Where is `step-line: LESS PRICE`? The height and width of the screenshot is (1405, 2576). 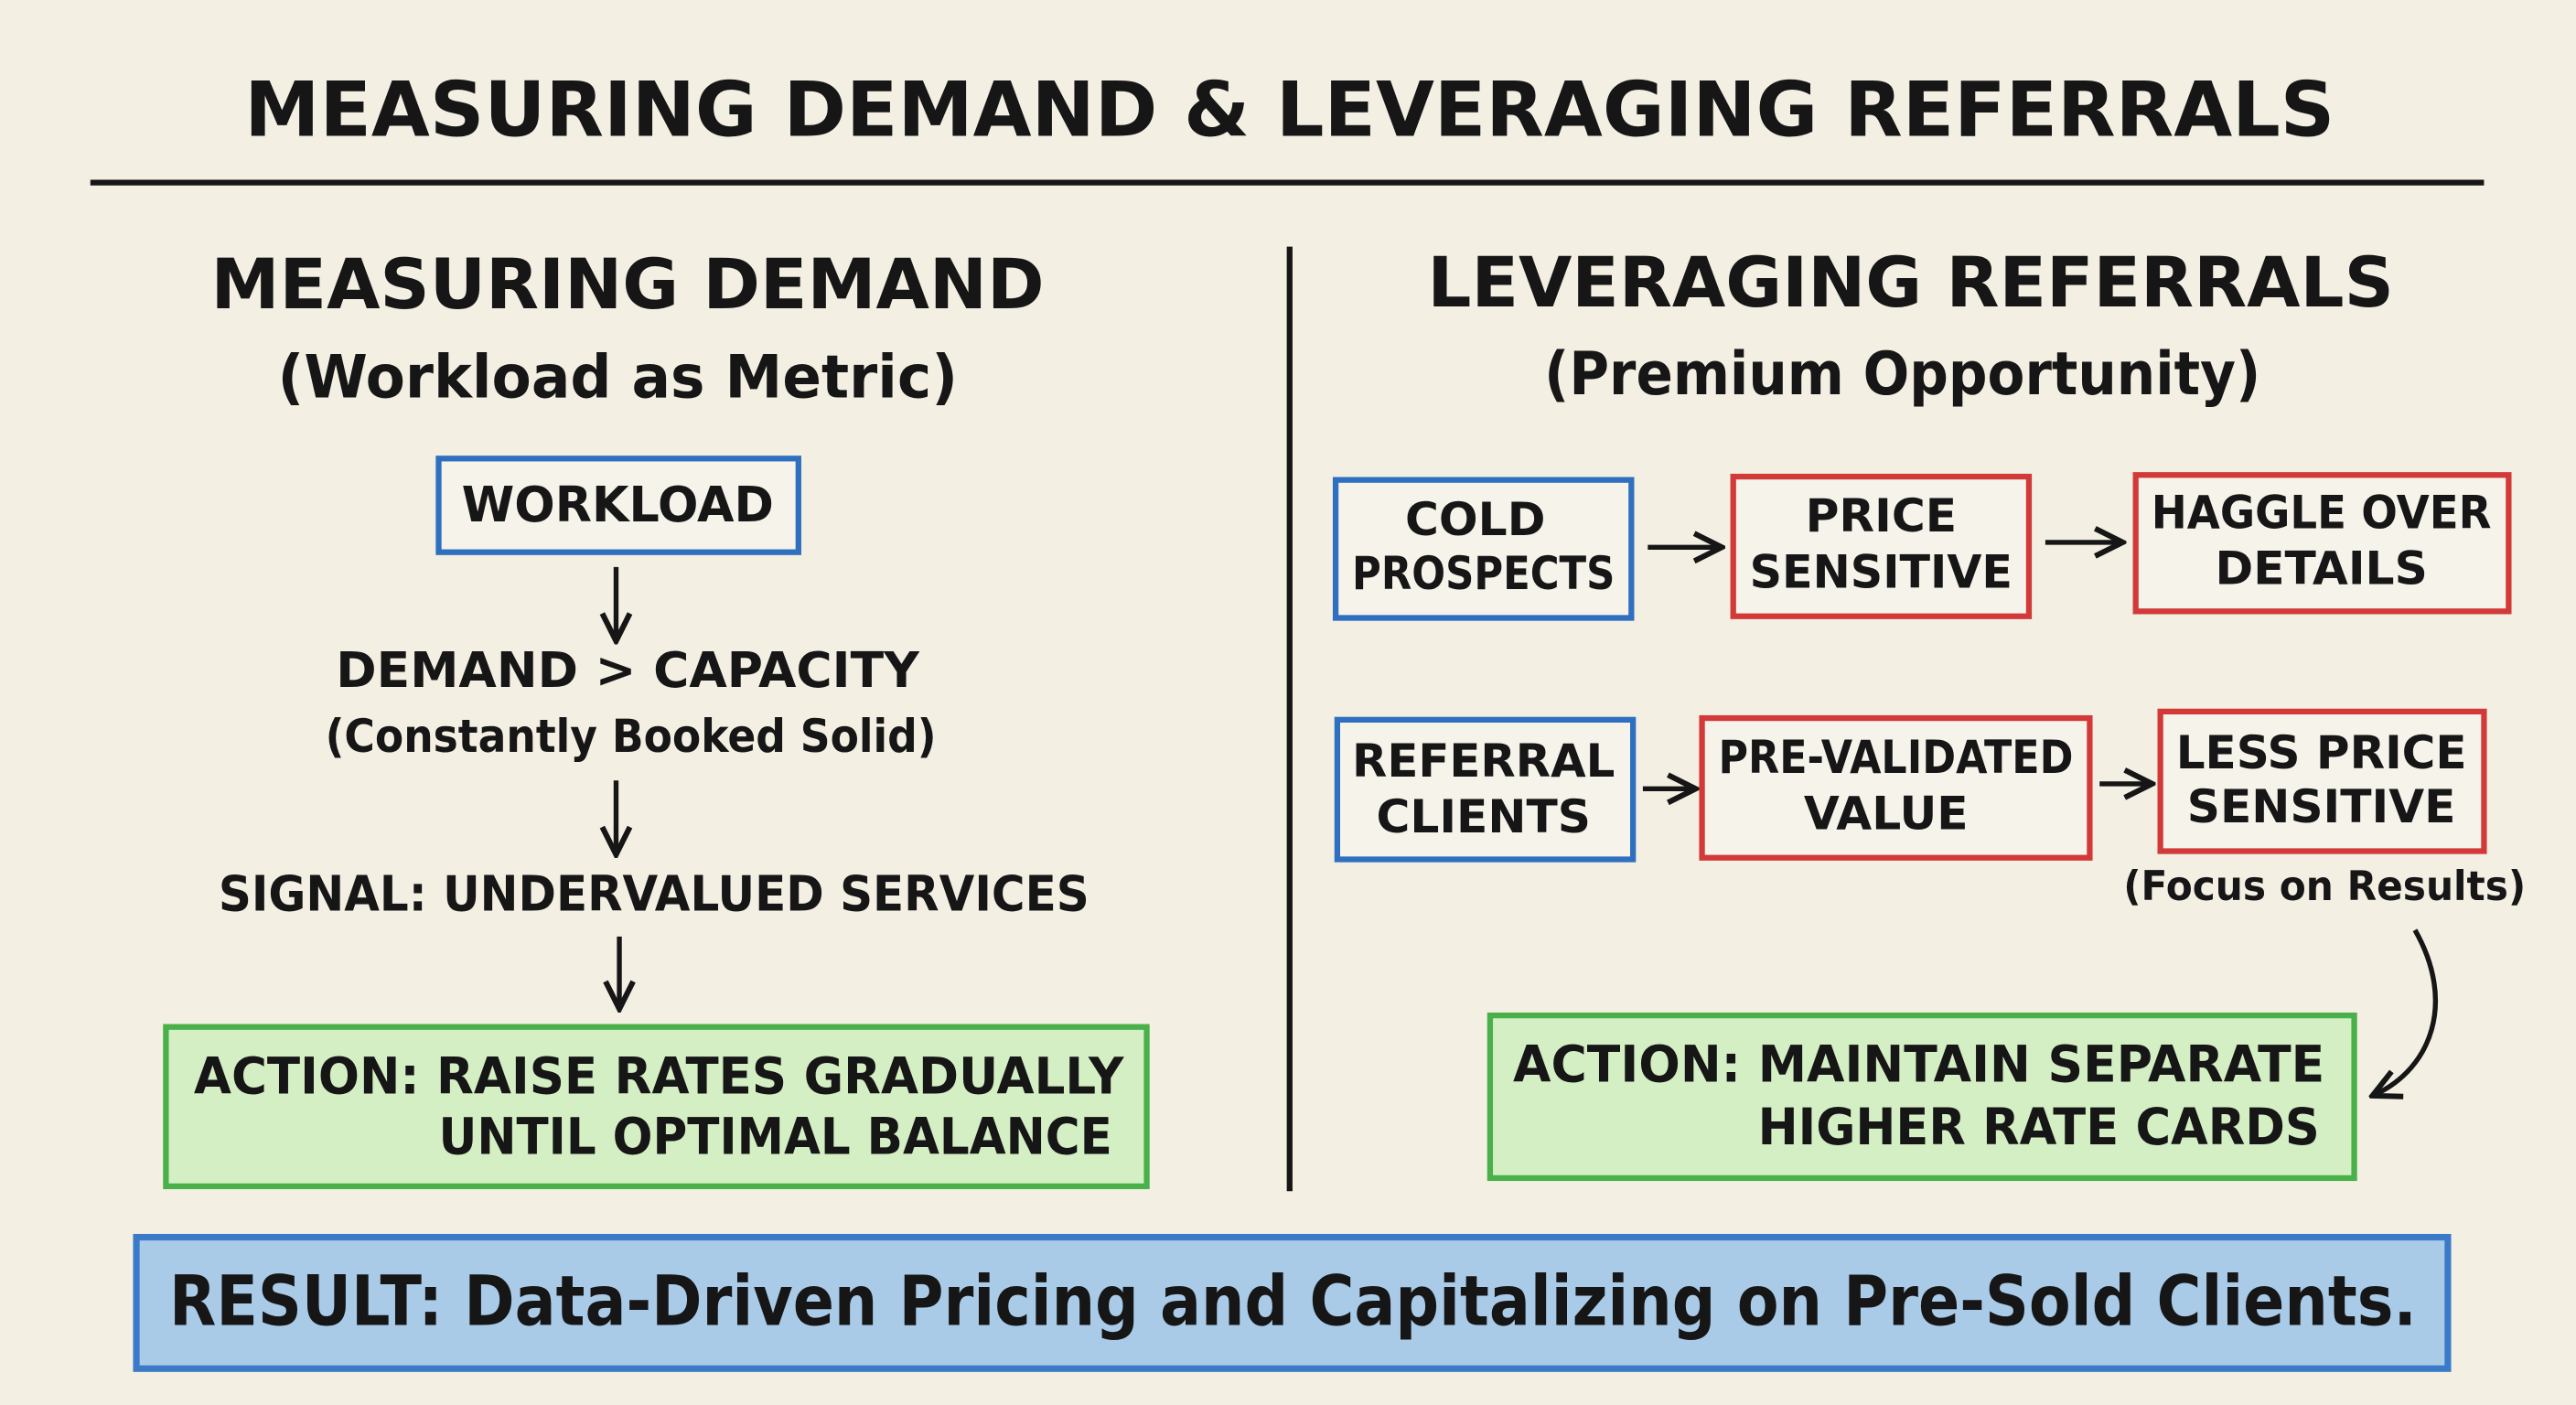
step-line: LESS PRICE is located at coordinates (2321, 752).